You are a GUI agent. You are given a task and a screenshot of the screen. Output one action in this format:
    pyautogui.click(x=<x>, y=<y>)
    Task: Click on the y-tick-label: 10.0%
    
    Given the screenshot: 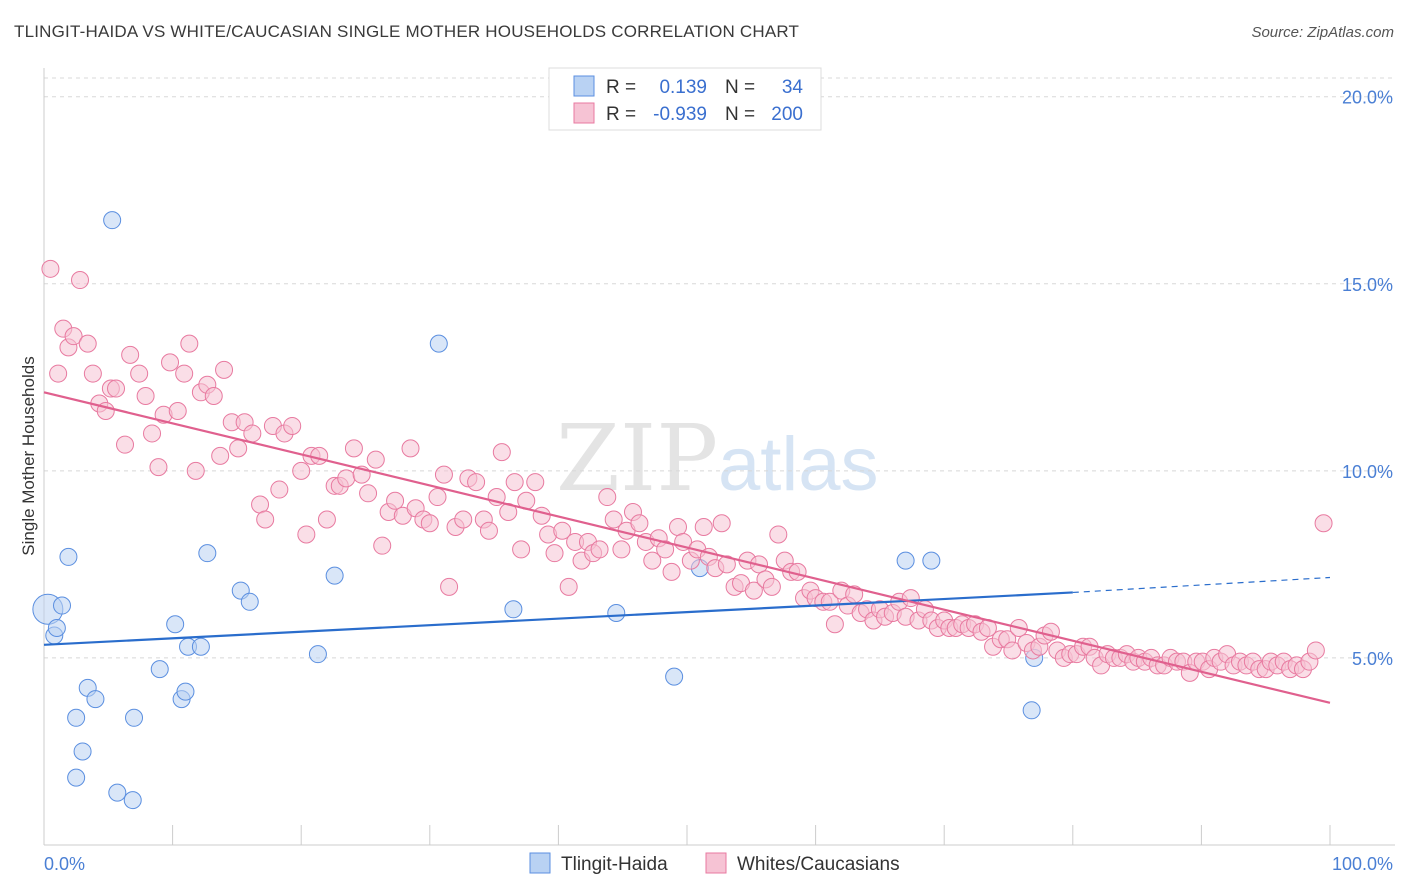 What is the action you would take?
    pyautogui.click(x=1367, y=472)
    